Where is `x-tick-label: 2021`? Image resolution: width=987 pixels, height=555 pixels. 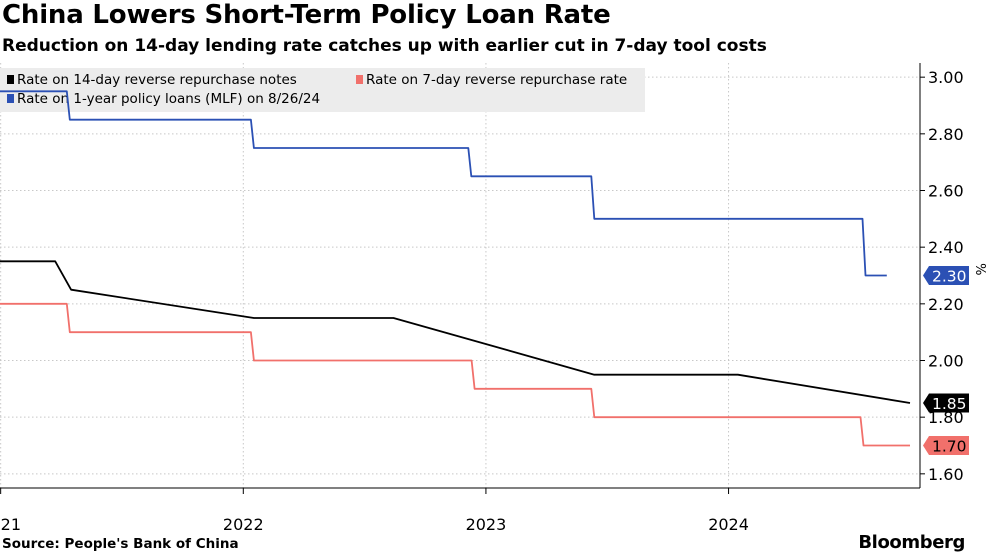 x-tick-label: 2021 is located at coordinates (10, 524).